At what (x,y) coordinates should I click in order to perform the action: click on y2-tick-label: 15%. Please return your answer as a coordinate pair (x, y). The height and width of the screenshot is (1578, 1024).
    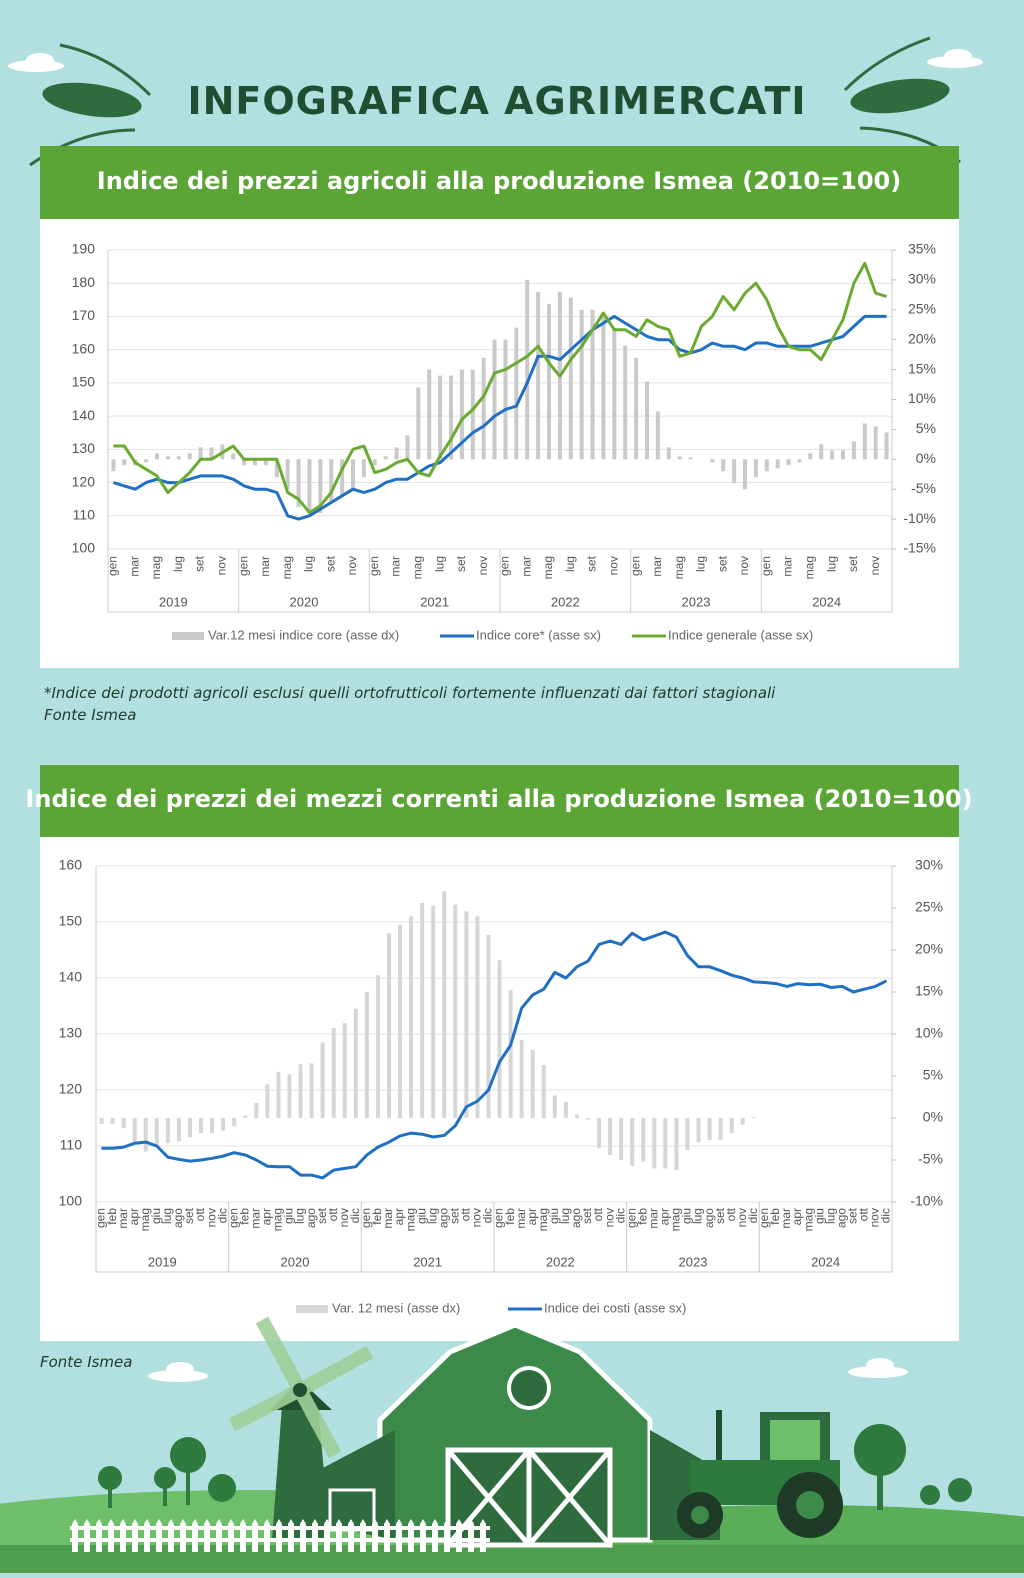
    Looking at the image, I should click on (922, 368).